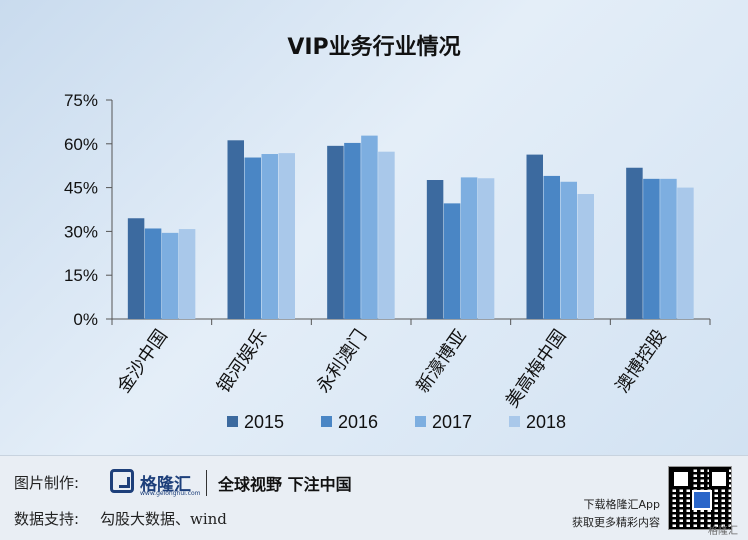  What do you see at coordinates (546, 422) in the screenshot?
I see `legend-label-2018: 2018` at bounding box center [546, 422].